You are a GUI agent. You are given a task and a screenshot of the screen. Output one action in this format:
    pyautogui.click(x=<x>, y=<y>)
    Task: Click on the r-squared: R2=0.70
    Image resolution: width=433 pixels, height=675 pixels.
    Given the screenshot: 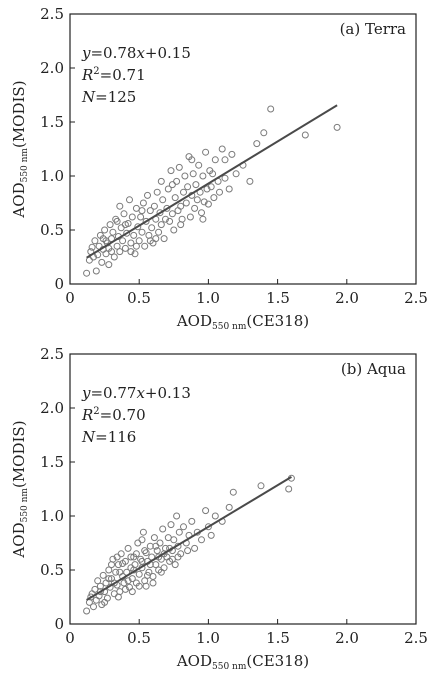 What is the action you would take?
    pyautogui.click(x=113, y=415)
    